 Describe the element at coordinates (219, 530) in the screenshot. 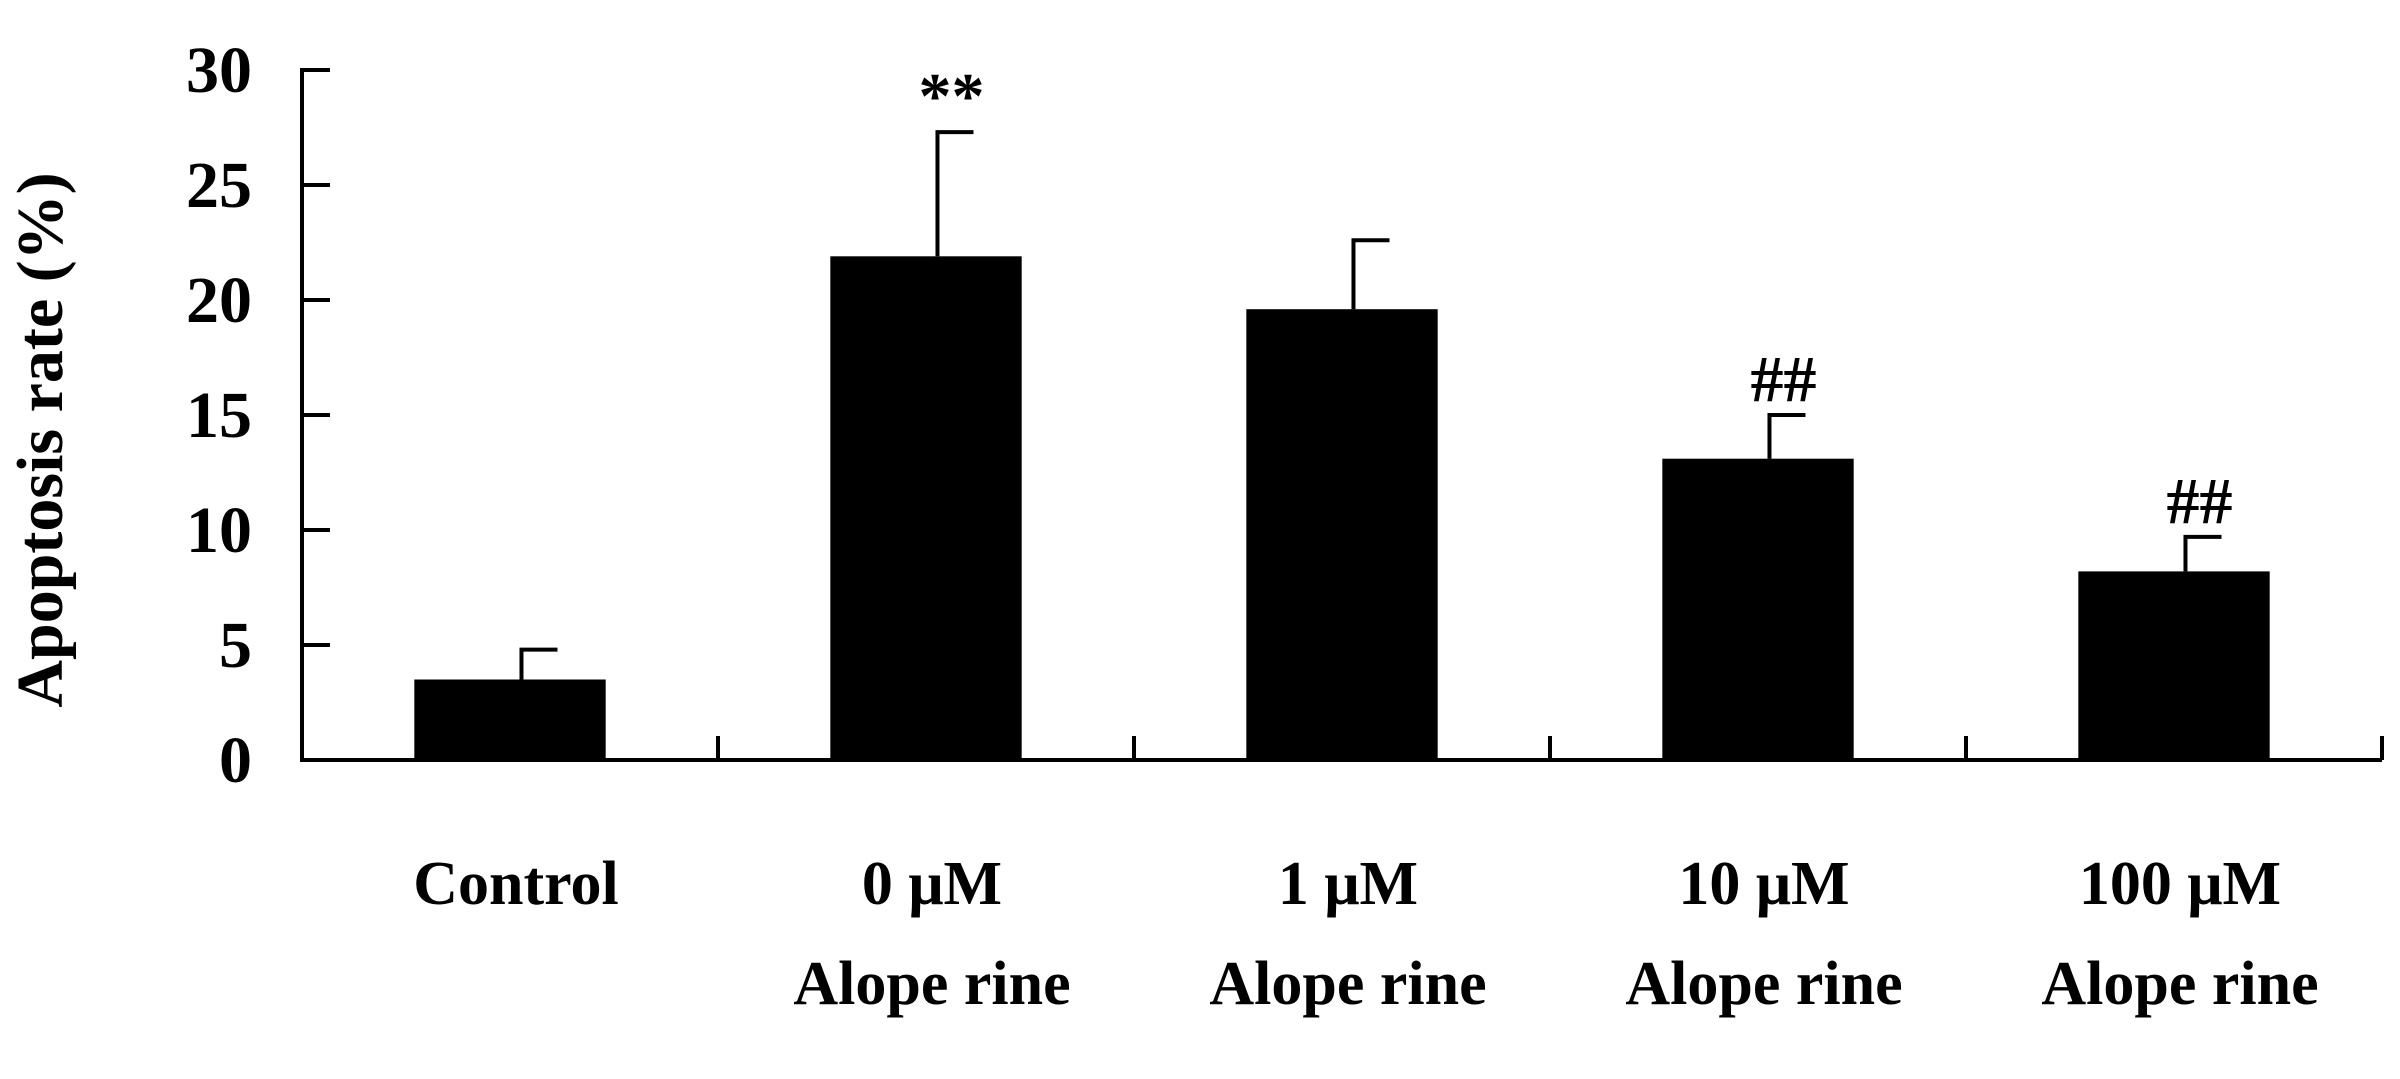

I see `y-tick-label: 10` at that location.